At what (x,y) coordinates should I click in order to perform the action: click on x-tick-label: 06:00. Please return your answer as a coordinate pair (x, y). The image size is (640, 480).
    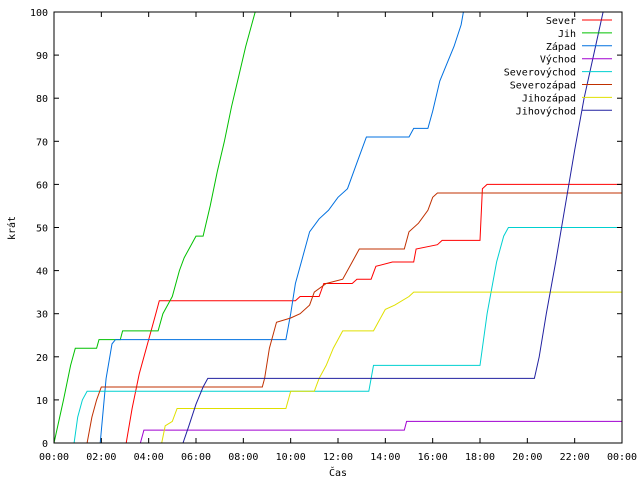
    Looking at the image, I should click on (196, 457).